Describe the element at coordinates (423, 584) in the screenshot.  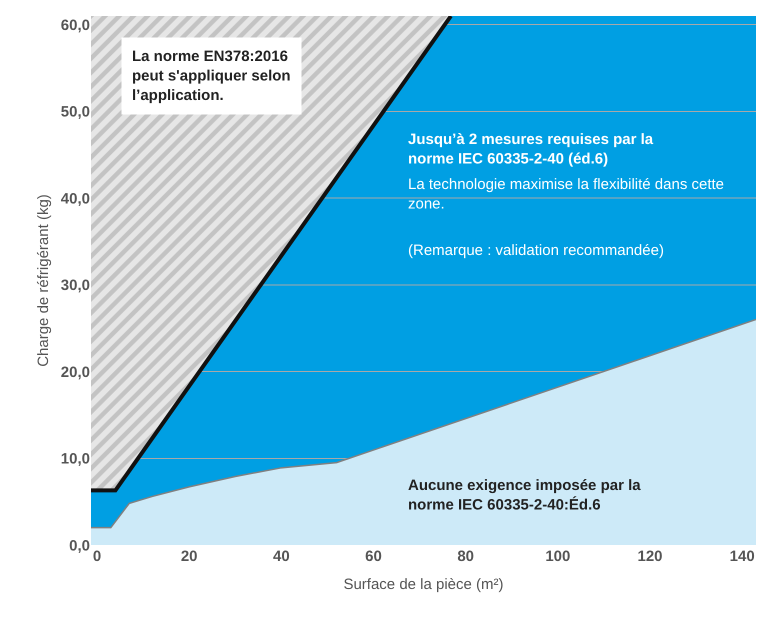
I see `x-axis-title: Surface de la pièce (m²)` at that location.